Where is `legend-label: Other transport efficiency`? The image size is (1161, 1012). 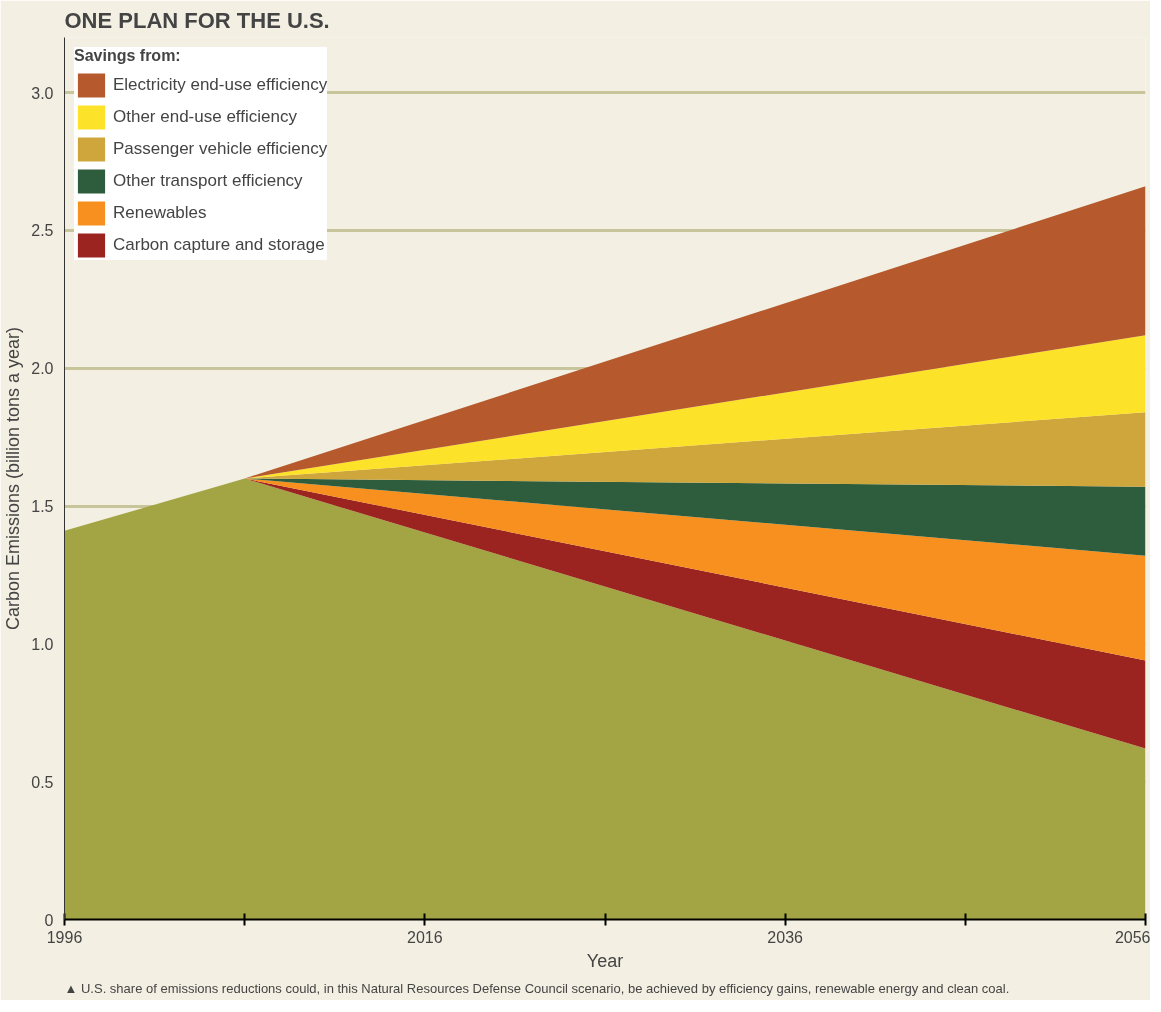
legend-label: Other transport efficiency is located at coordinates (208, 181).